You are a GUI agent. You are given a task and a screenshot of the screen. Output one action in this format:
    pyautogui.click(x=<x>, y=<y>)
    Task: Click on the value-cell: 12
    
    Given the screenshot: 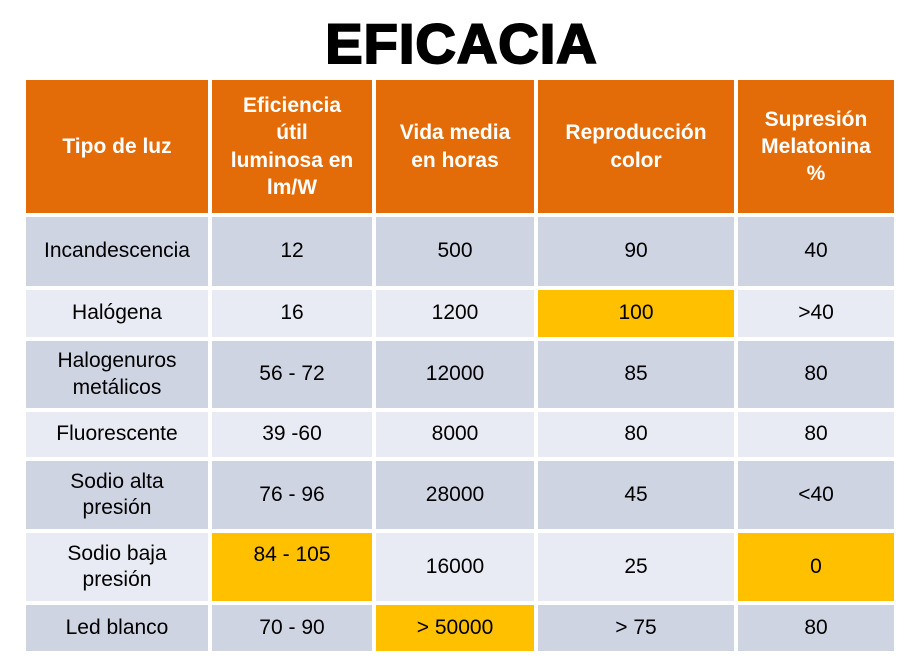 What is the action you would take?
    pyautogui.click(x=292, y=251)
    